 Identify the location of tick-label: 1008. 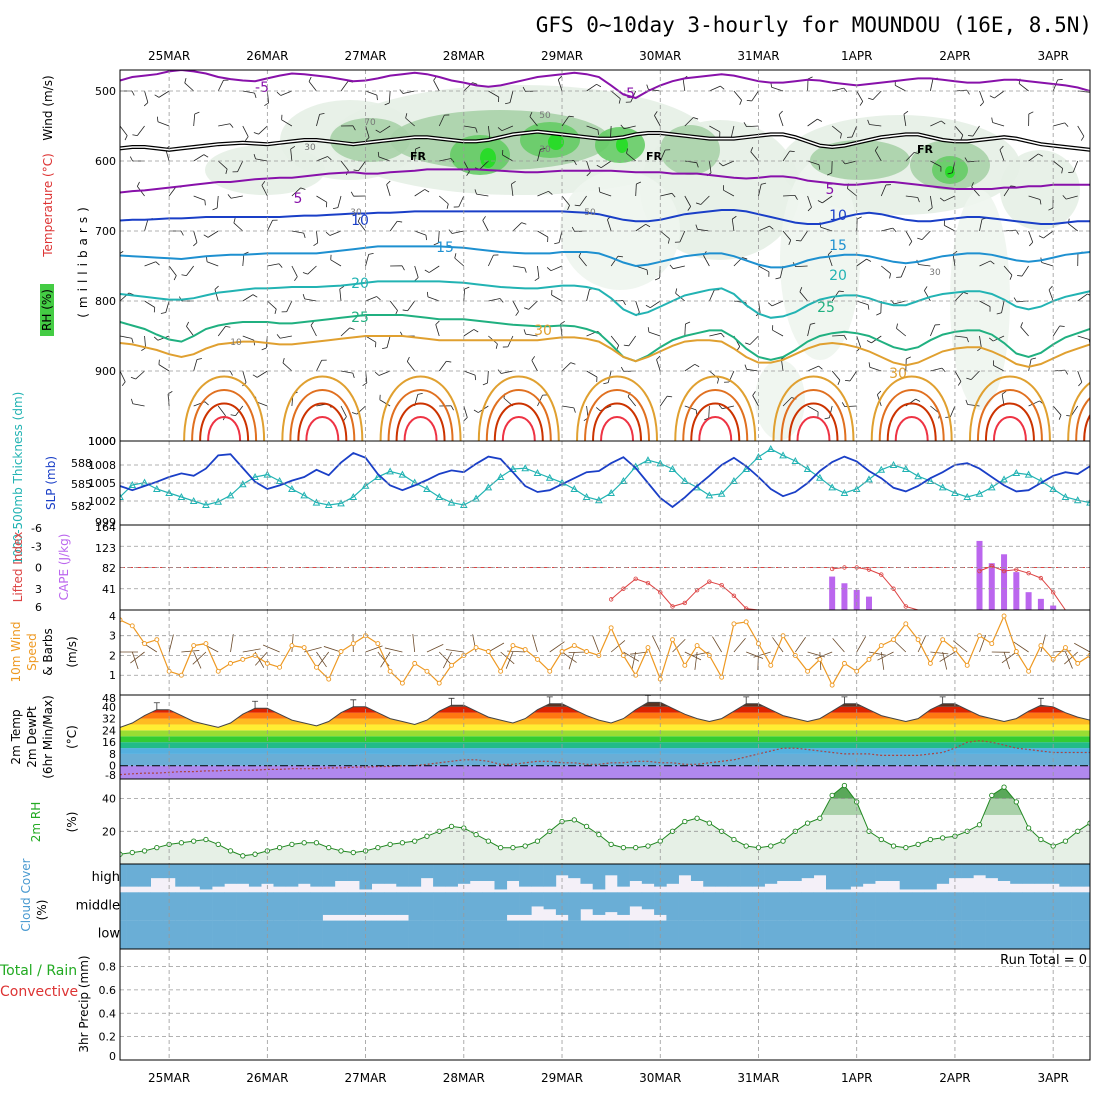
(102, 465).